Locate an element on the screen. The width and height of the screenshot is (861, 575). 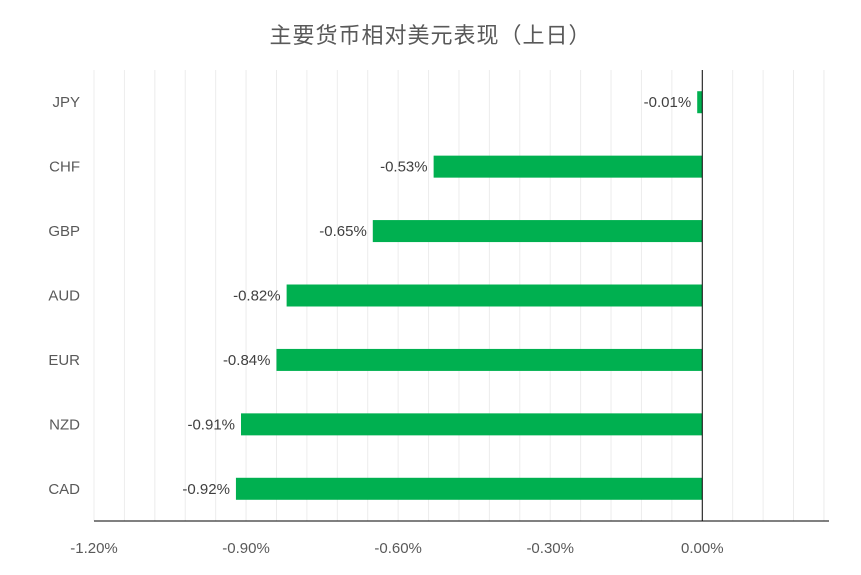
data-label-nzd: -0.91% is located at coordinates (211, 424).